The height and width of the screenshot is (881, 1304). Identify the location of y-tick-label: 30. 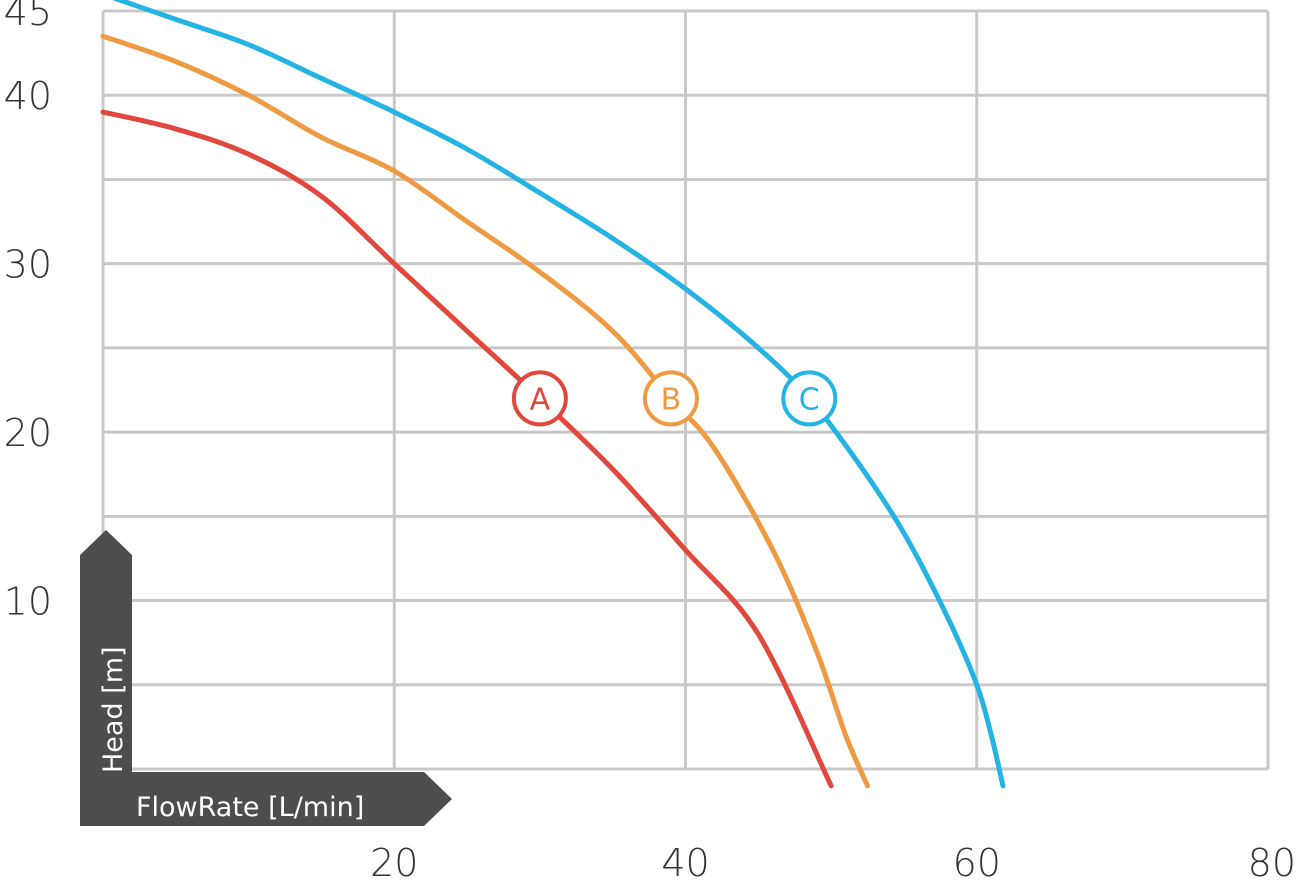
(28, 265).